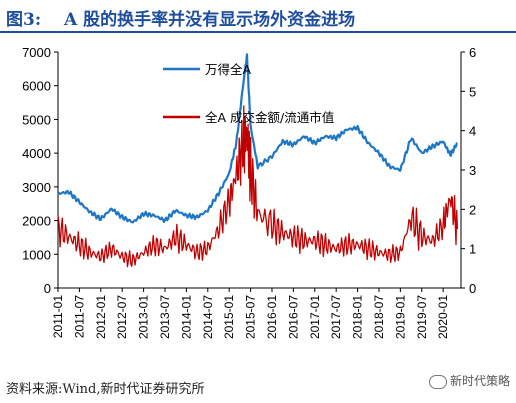 The height and width of the screenshot is (403, 516). Describe the element at coordinates (47, 288) in the screenshot. I see `y-left-tick-label: 0` at that location.